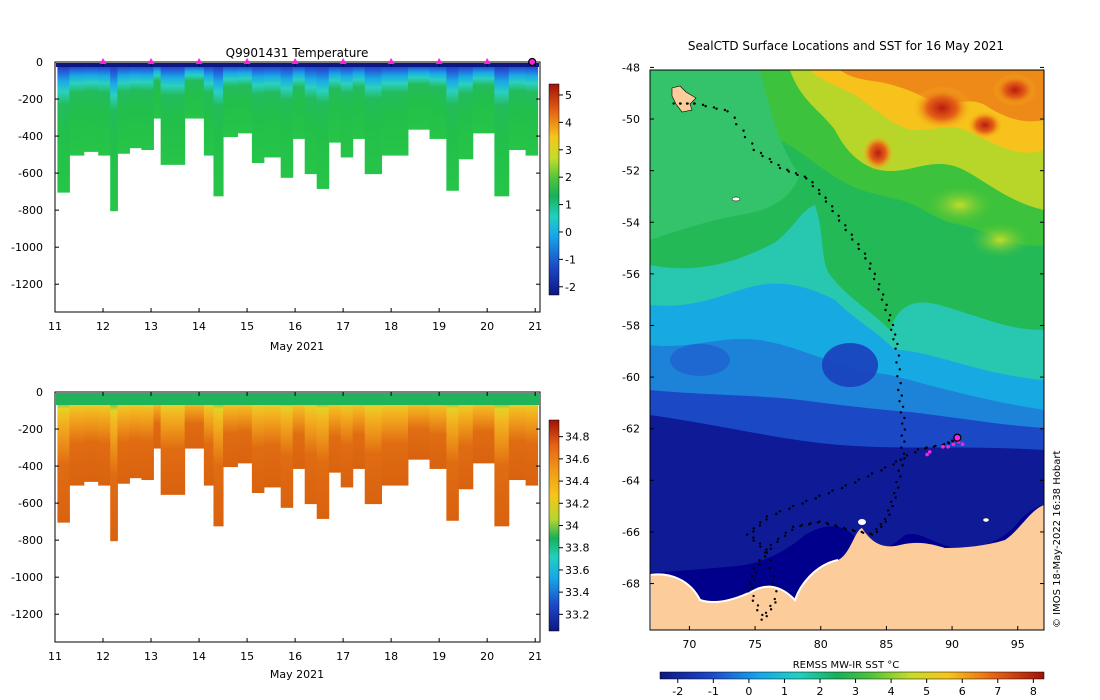 This screenshot has width=1100, height=700. Describe the element at coordinates (295, 326) in the screenshot. I see `x-tick-label: 16` at that location.